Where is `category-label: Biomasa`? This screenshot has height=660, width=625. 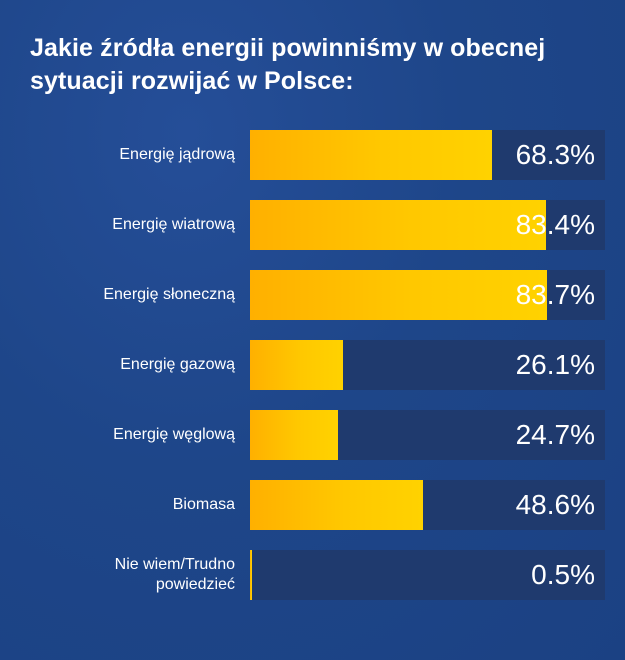 category-label: Biomasa is located at coordinates (203, 504).